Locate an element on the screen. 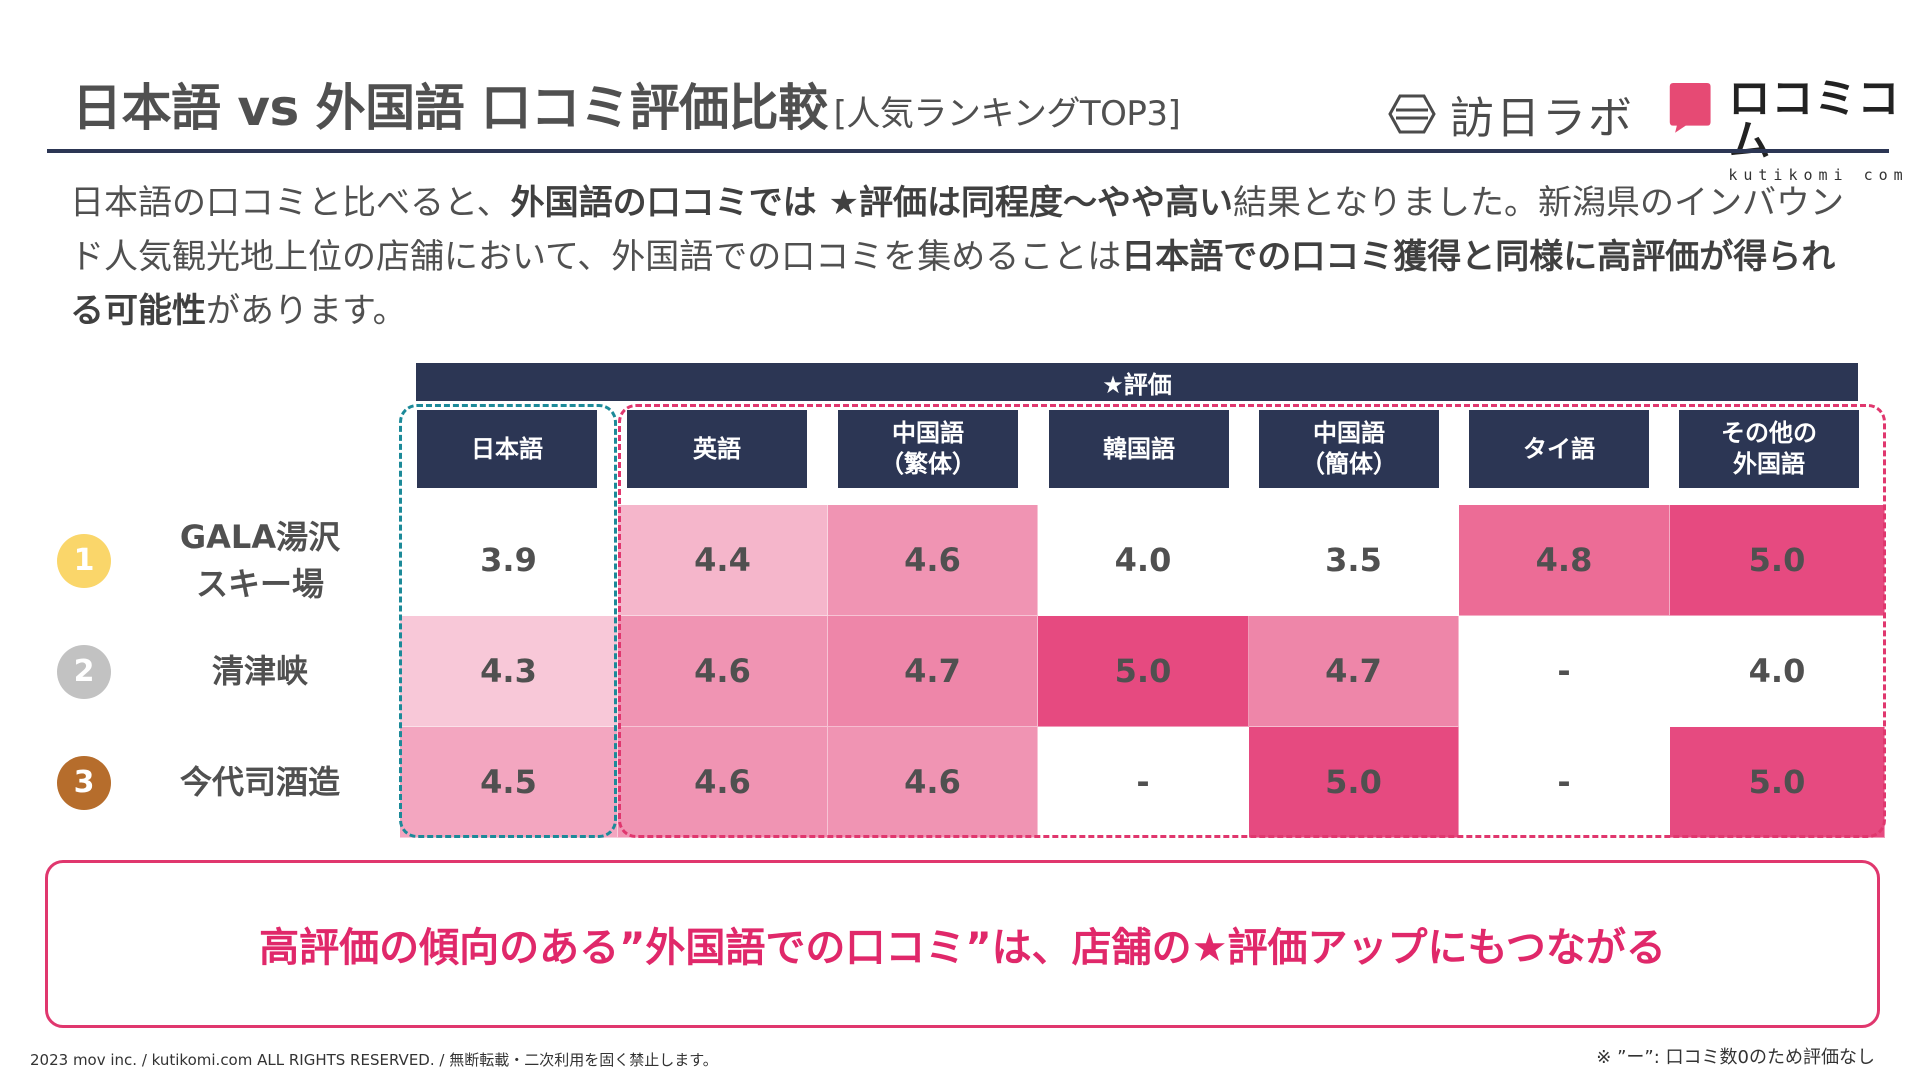 This screenshot has height=1080, width=1919. dash-note: ※ ”ー”: 口コミ数0のため評価なし is located at coordinates (1735, 1057).